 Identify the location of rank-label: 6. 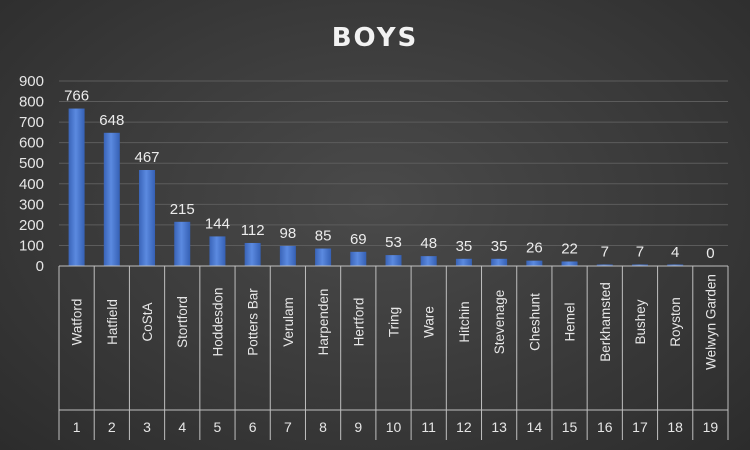
(253, 427).